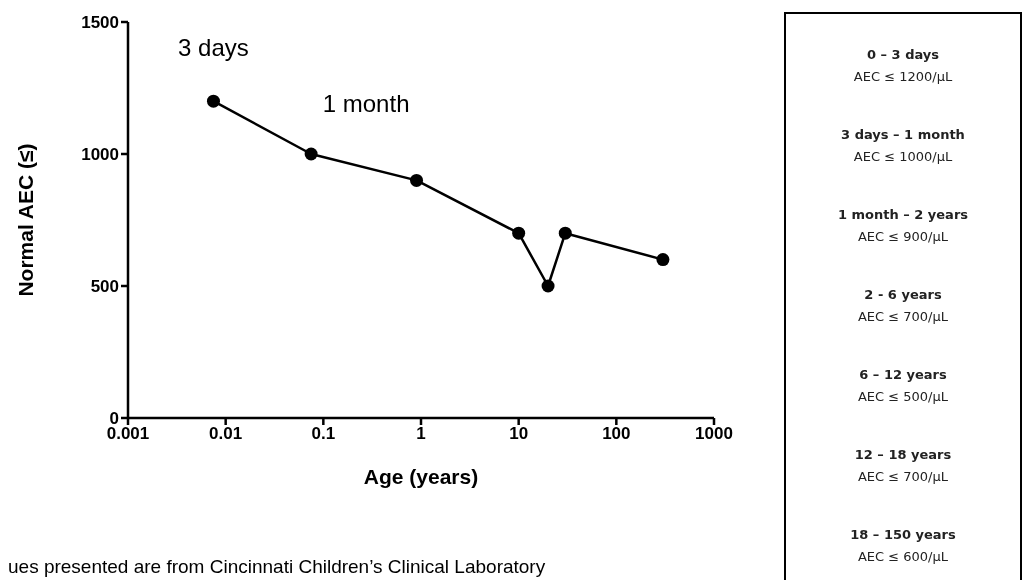 This screenshot has width=1034, height=580. Describe the element at coordinates (903, 295) in the screenshot. I see `text: 2 - 6 years` at that location.